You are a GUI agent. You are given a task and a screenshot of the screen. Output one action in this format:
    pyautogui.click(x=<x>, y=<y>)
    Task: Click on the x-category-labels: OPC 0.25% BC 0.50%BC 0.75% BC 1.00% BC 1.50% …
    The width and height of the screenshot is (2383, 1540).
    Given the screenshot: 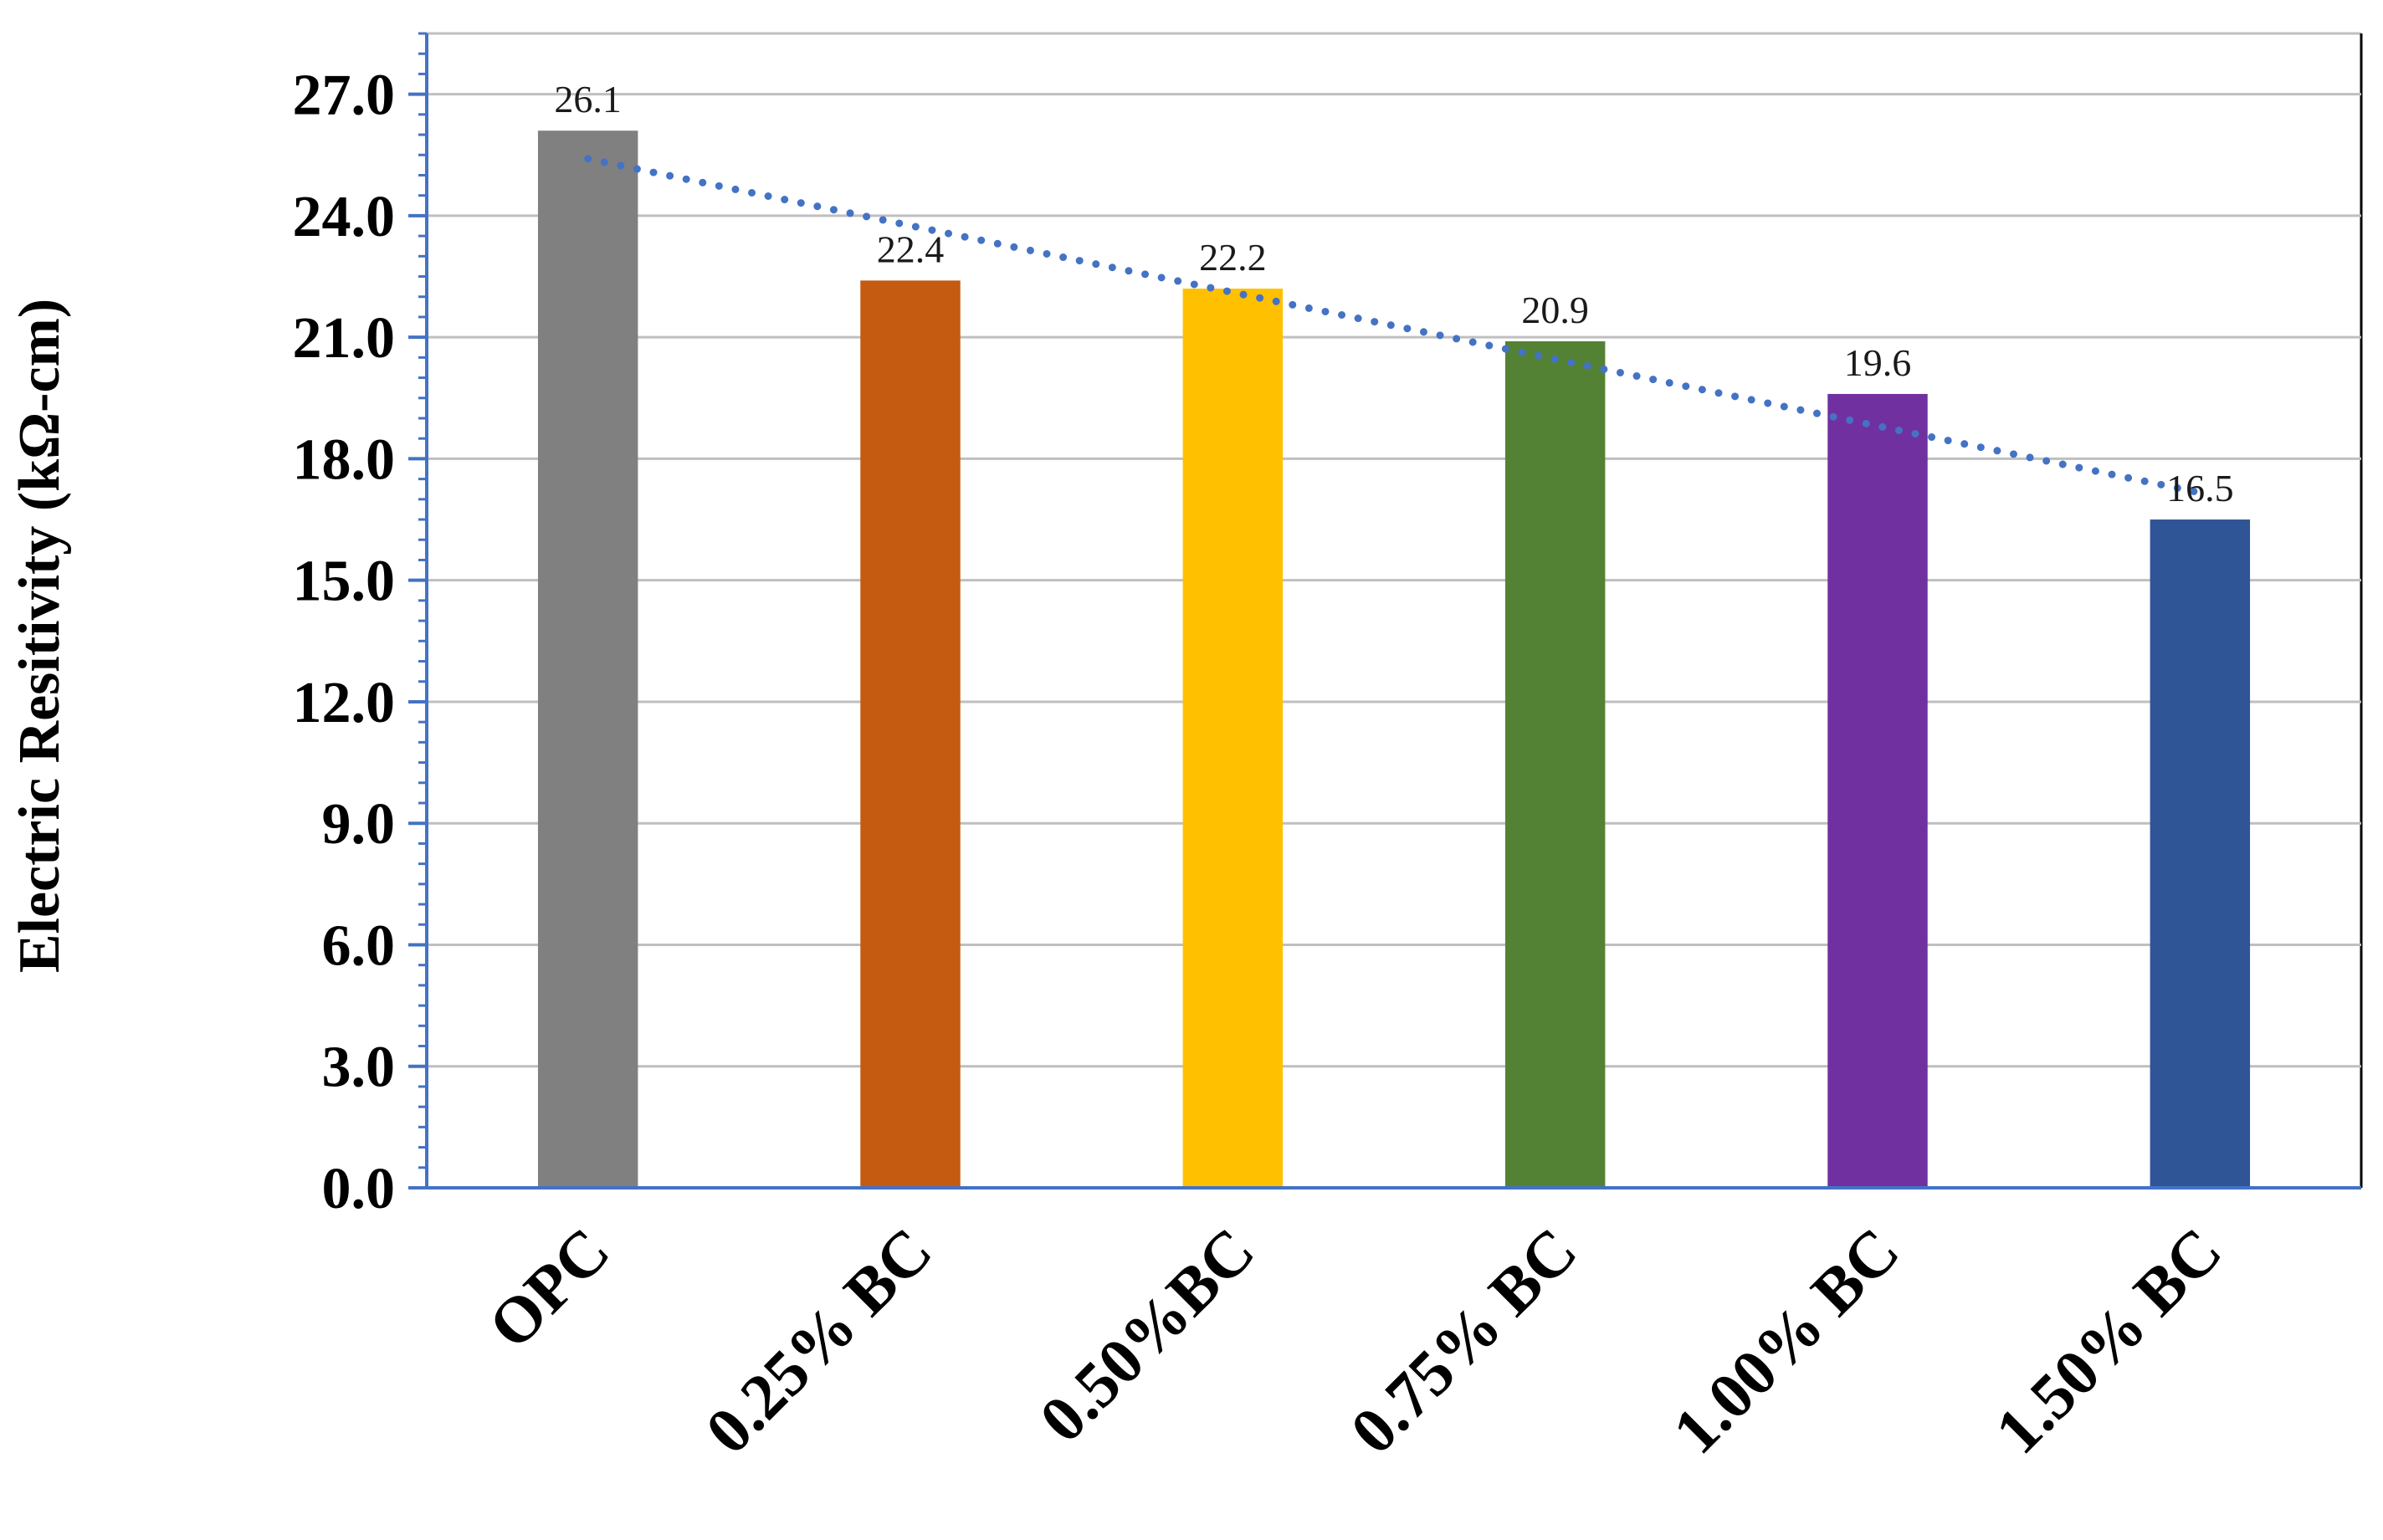 What is the action you would take?
    pyautogui.click(x=1355, y=1341)
    